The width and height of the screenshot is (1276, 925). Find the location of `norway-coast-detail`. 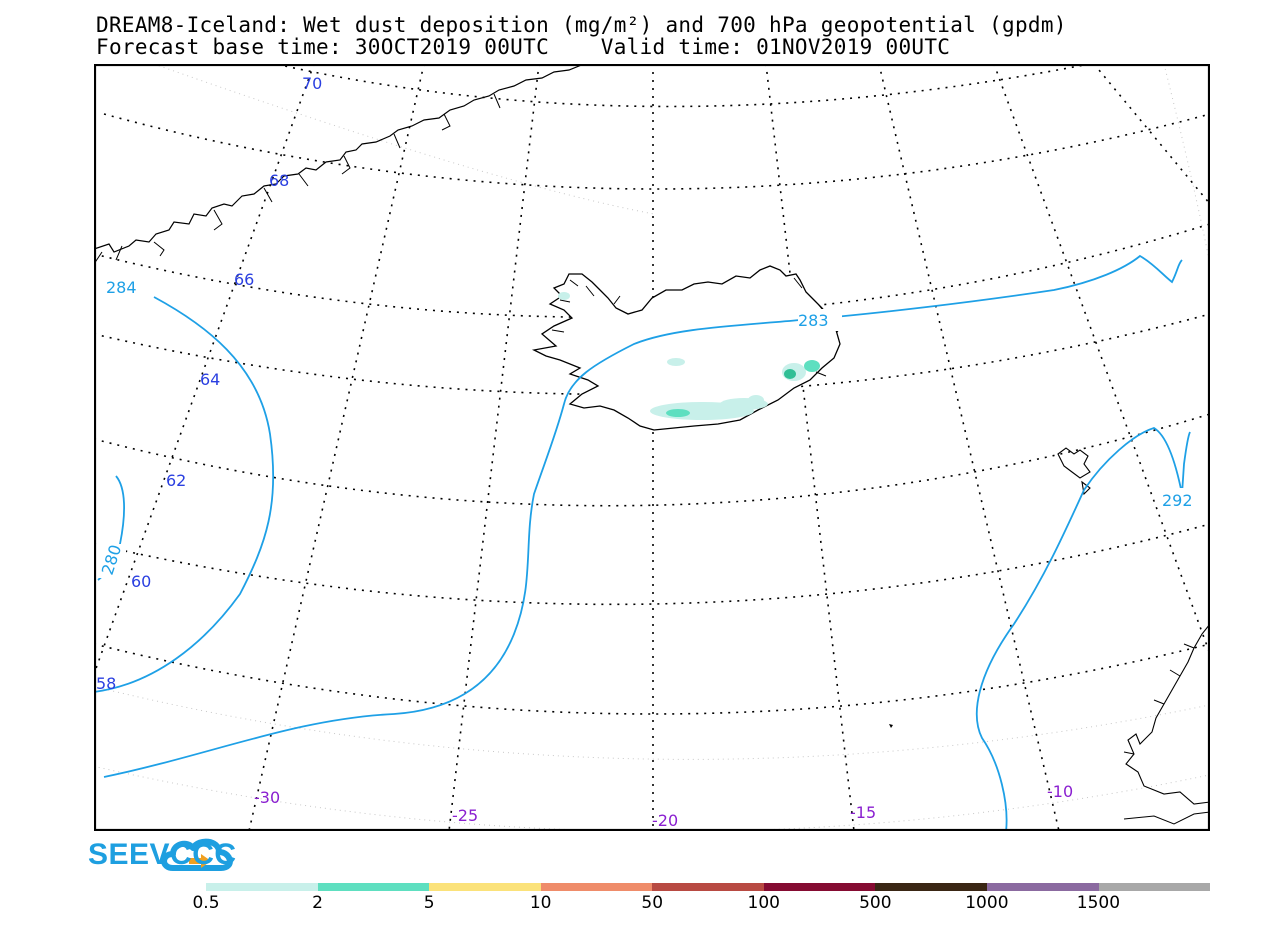

norway-coast-detail is located at coordinates (1166, 734).